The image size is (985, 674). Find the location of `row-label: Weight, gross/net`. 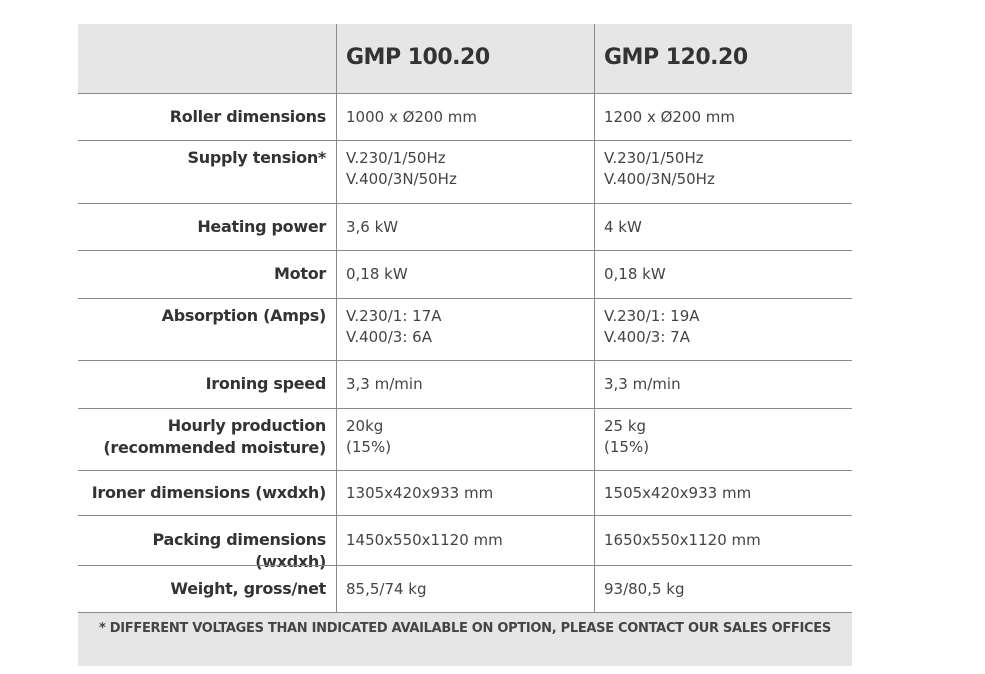

row-label: Weight, gross/net is located at coordinates (248, 588).